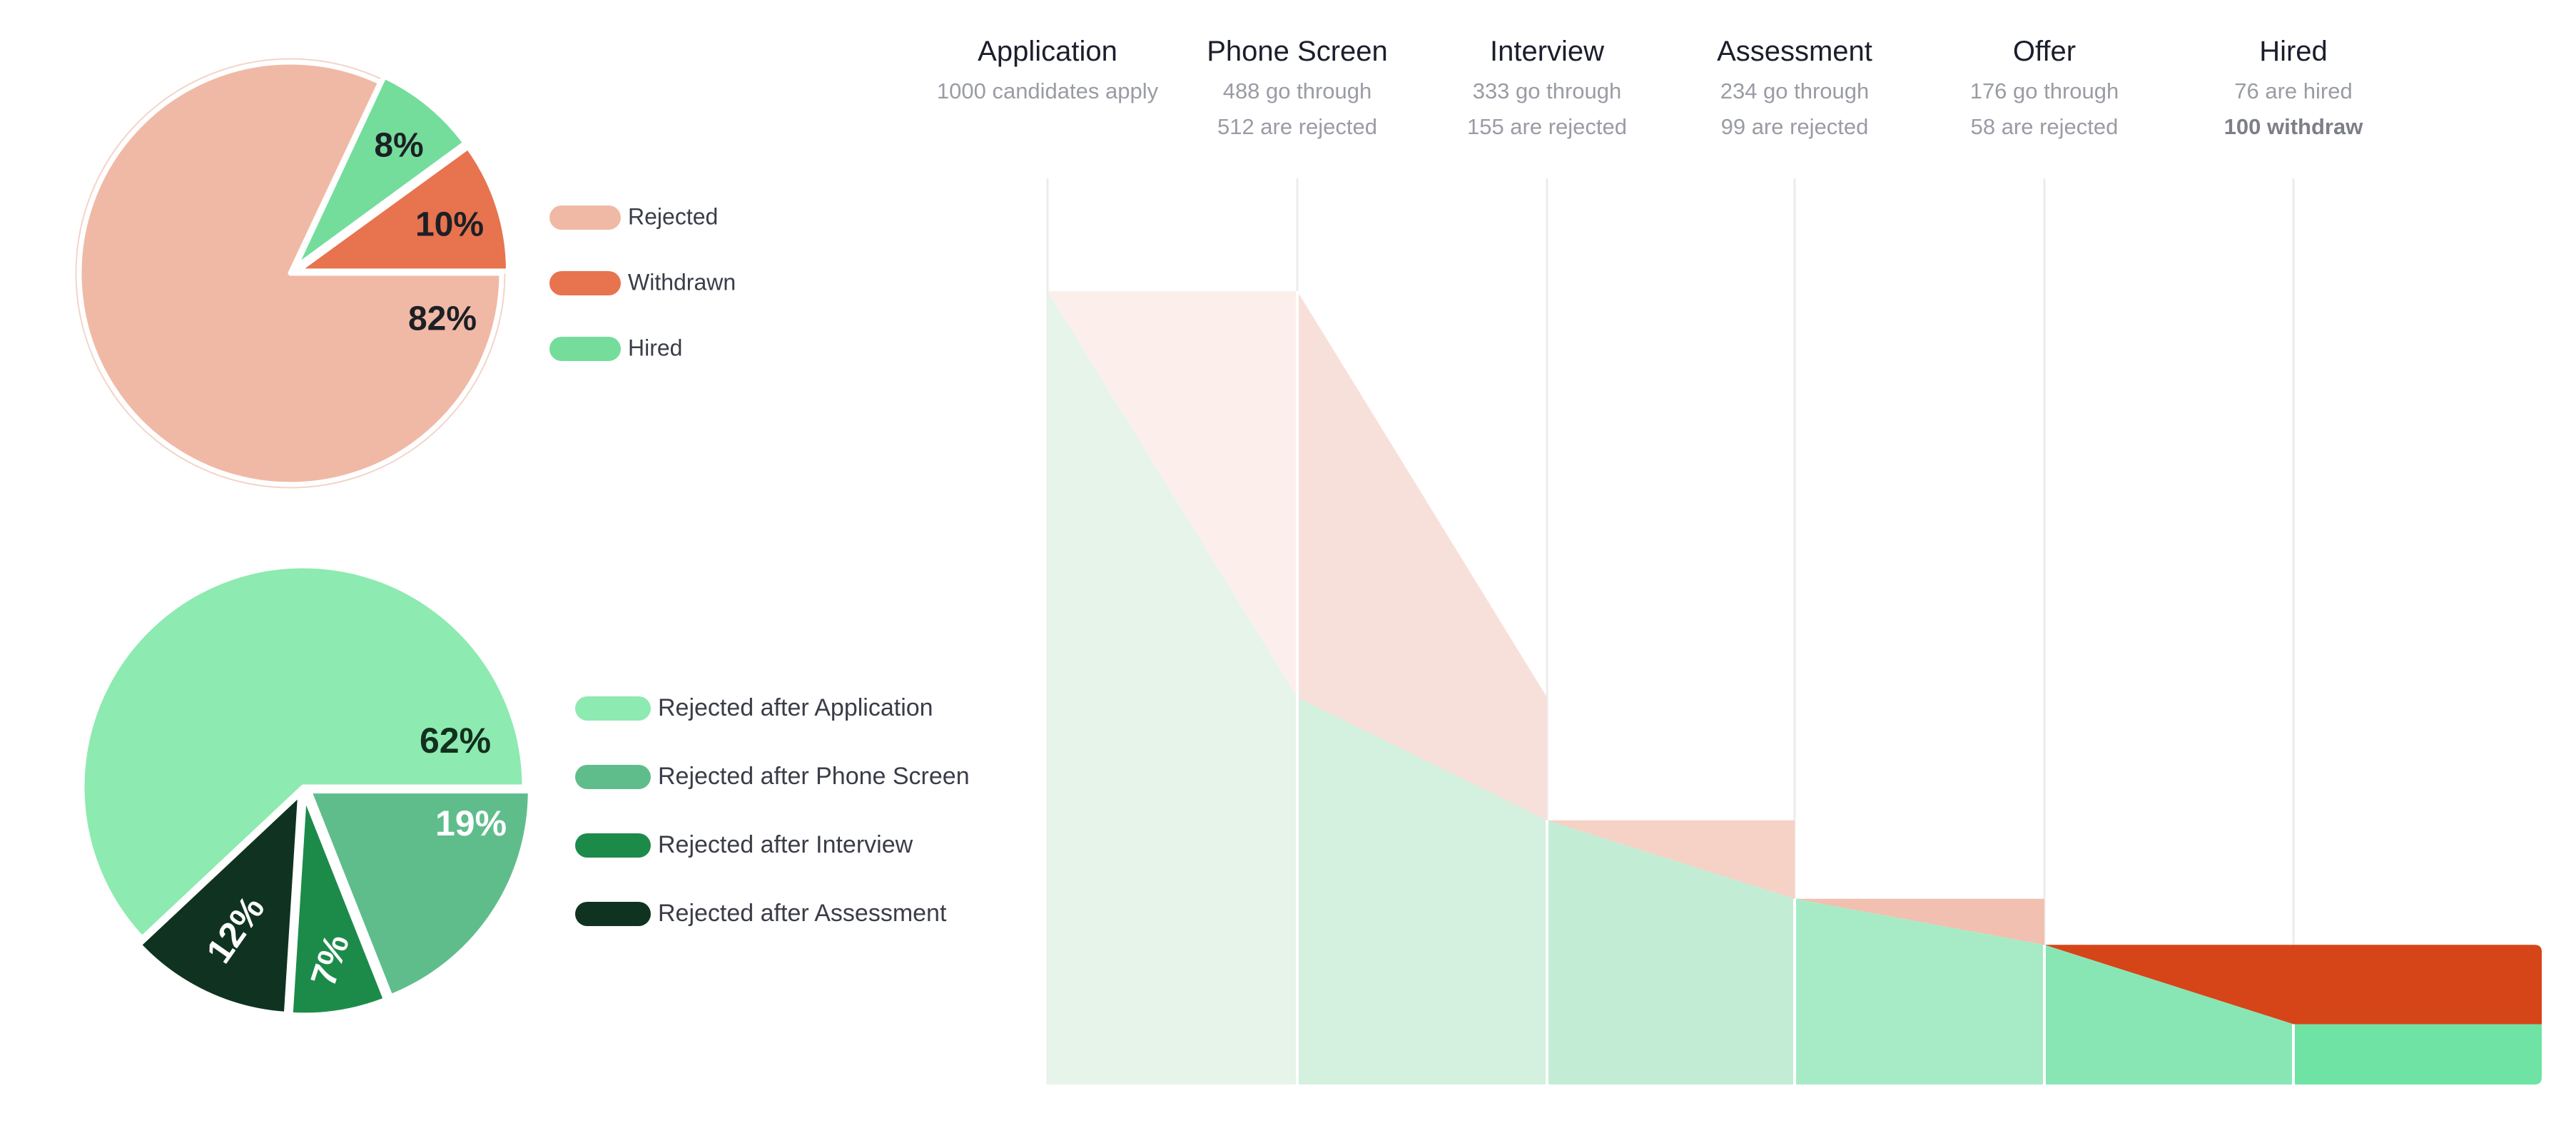  I want to click on stage-through-application: 1000 candidates apply, so click(1048, 91).